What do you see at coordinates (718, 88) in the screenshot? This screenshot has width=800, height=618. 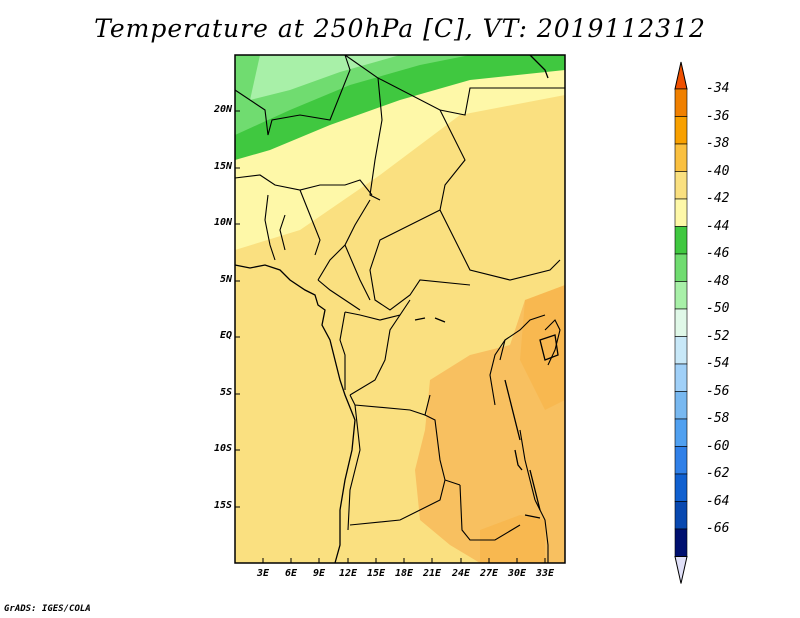 I see `colorbar-label: -34` at bounding box center [718, 88].